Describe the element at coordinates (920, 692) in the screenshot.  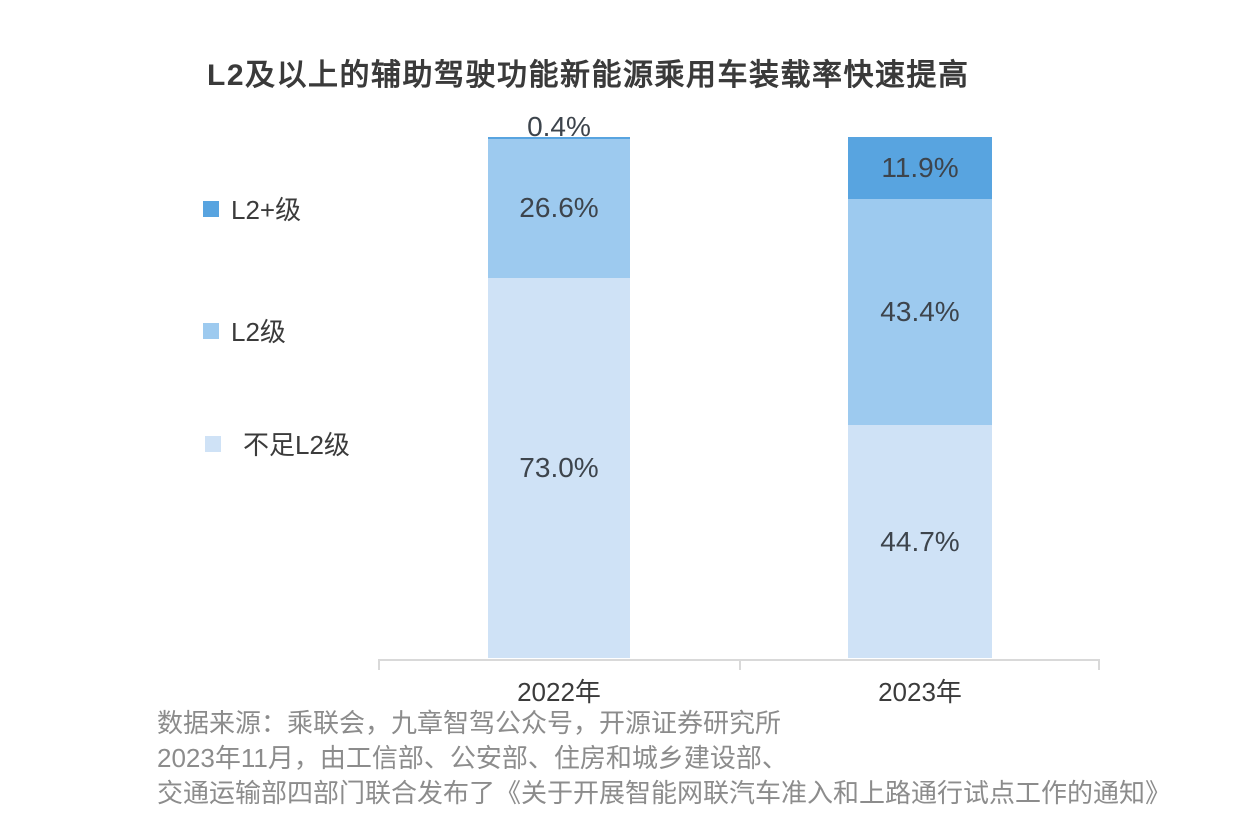
I see `x-axis-label-2023: 2023年` at that location.